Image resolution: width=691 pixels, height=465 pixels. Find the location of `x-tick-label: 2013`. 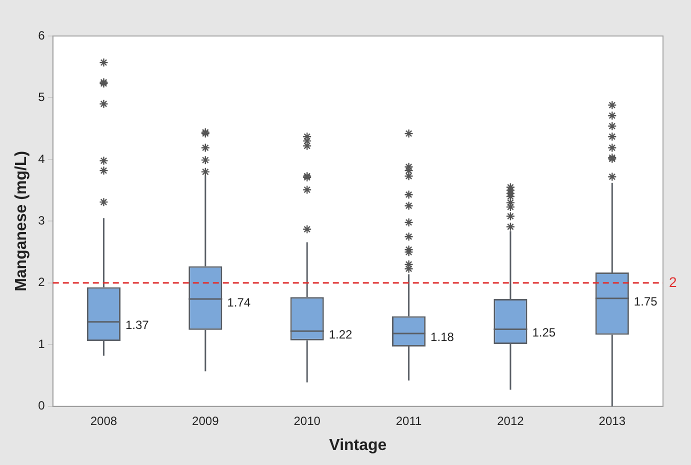

x-tick-label: 2013 is located at coordinates (612, 421).